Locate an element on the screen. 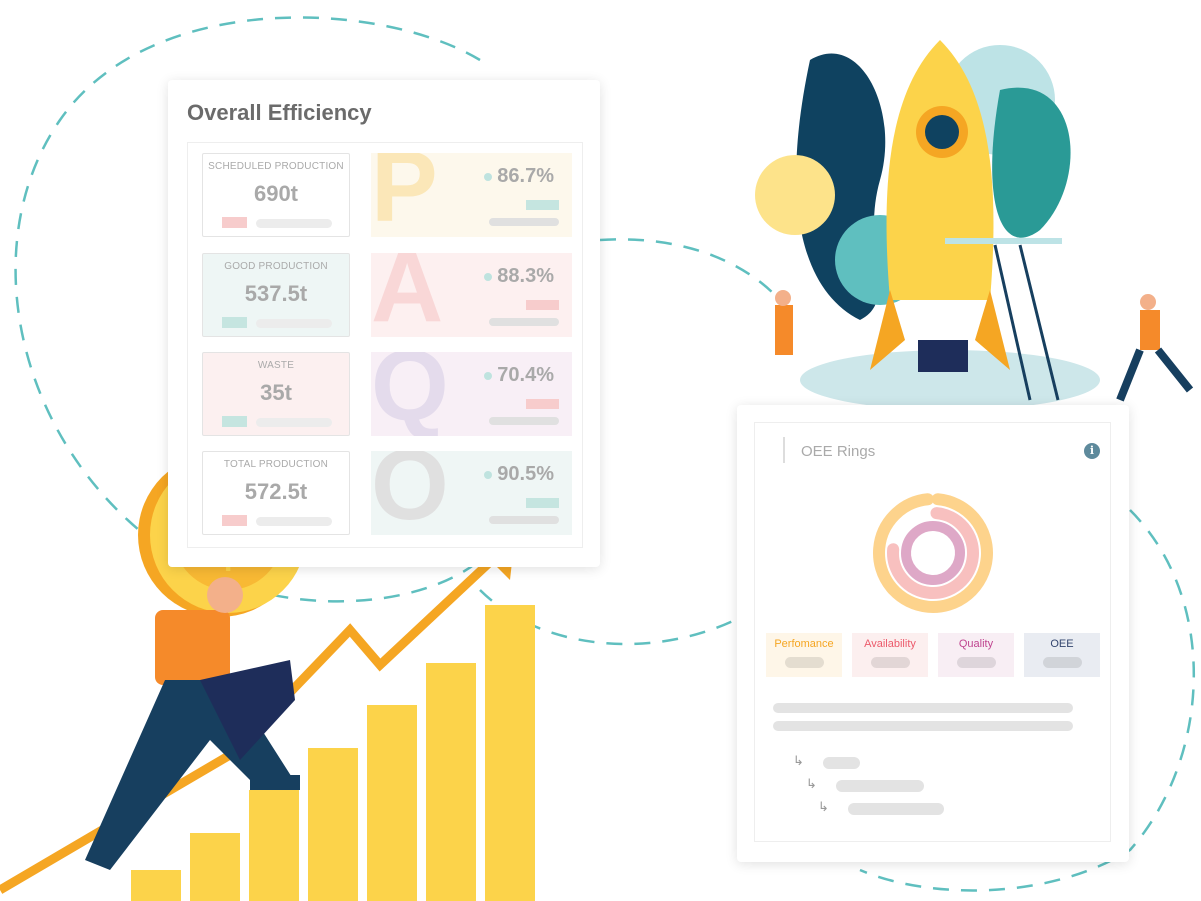 The image size is (1201, 901). ring-perfomance is located at coordinates (933, 553).